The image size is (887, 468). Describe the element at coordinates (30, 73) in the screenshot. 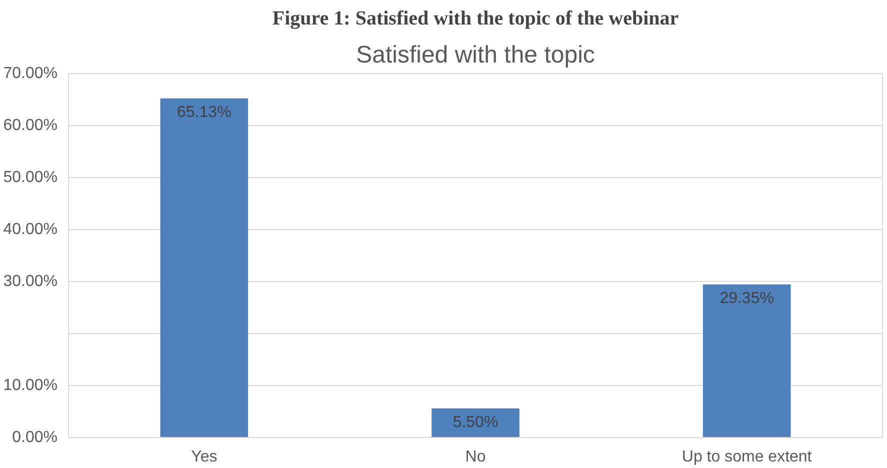

I see `y-tick-label: 70.00%` at that location.